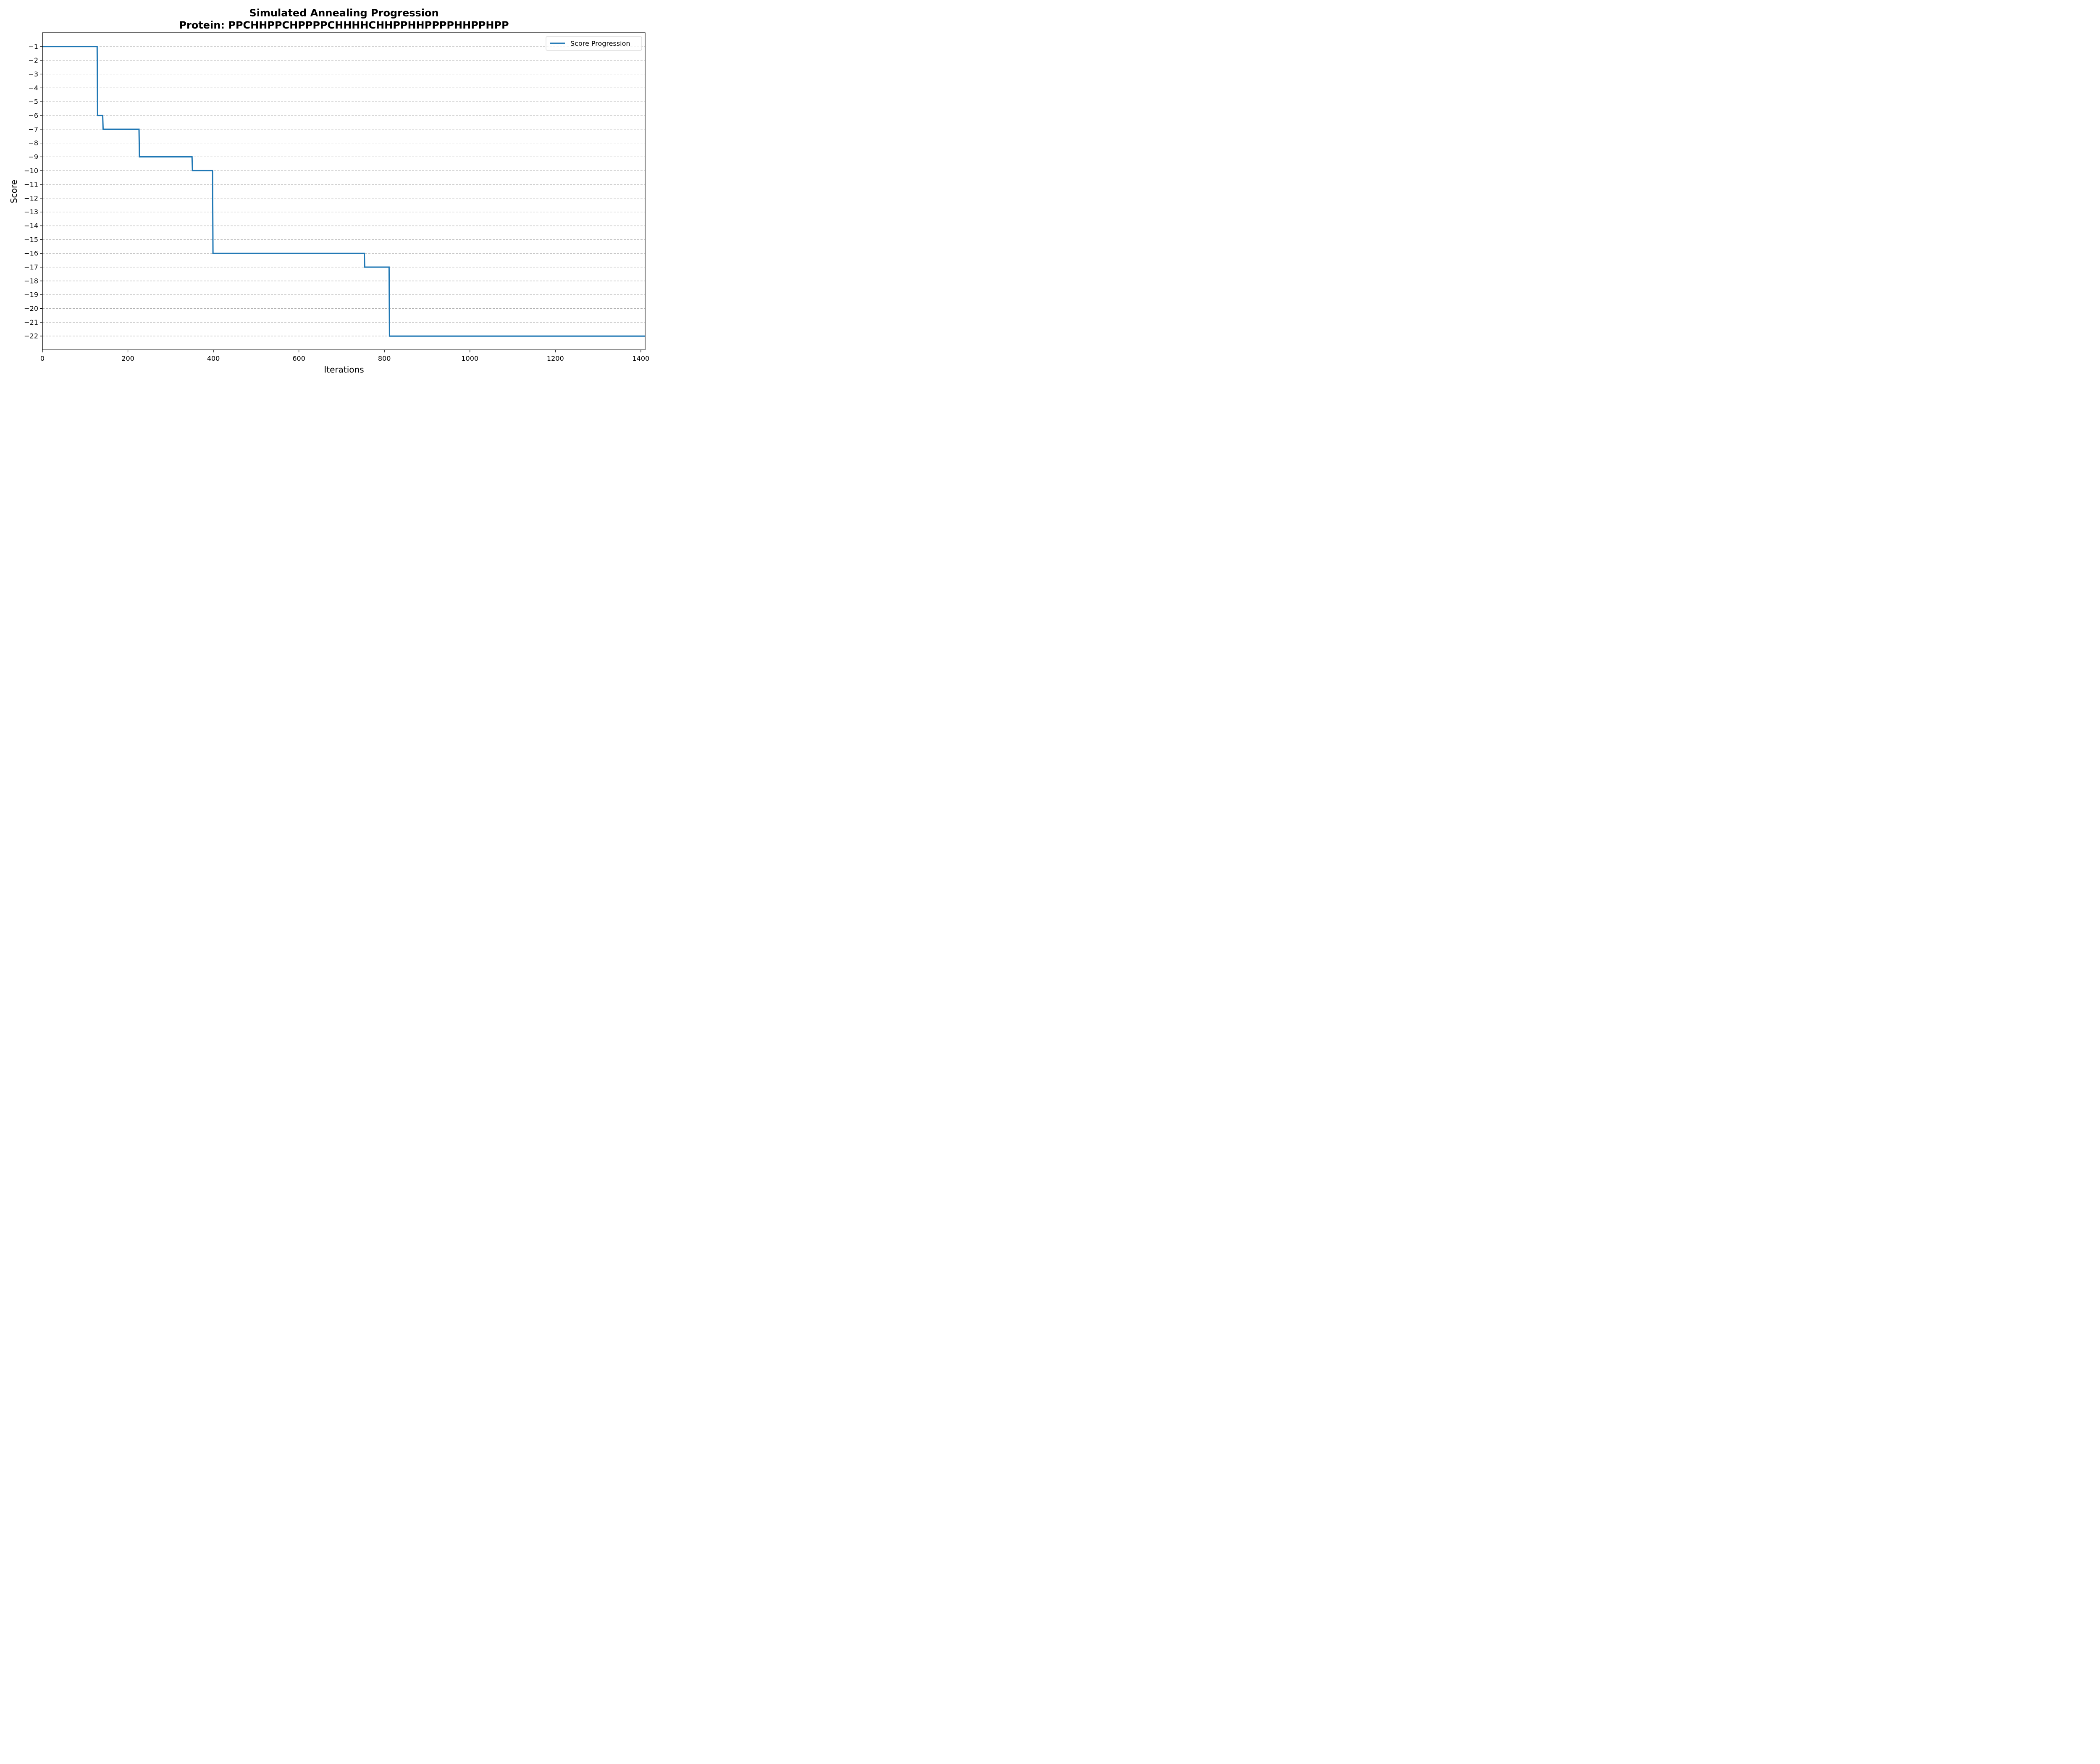 The width and height of the screenshot is (2100, 1764). I want to click on y-tick-label: −9, so click(33, 157).